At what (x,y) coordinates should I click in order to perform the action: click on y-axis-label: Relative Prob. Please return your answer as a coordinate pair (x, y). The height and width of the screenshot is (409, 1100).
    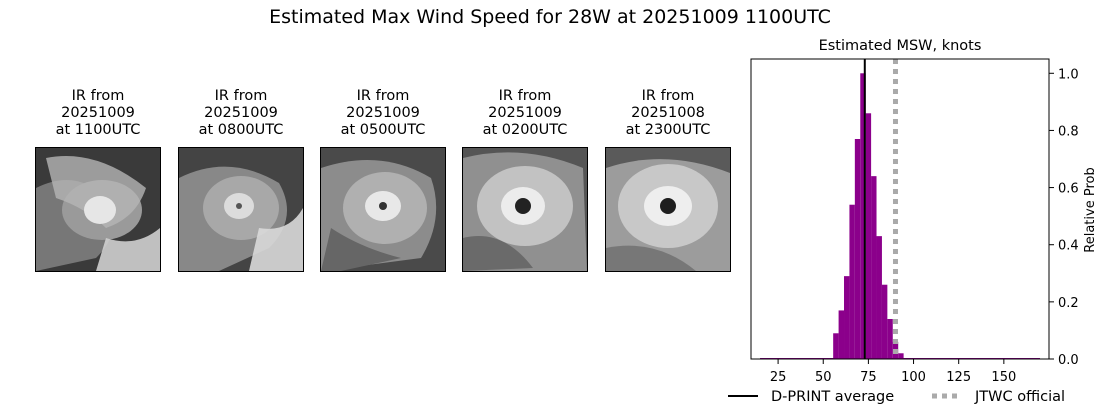
    Looking at the image, I should click on (1090, 209).